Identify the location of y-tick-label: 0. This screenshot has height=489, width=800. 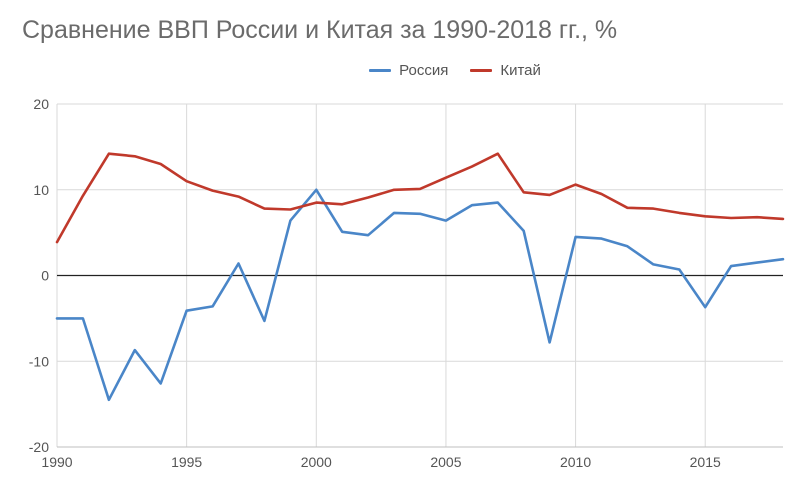
(45, 276).